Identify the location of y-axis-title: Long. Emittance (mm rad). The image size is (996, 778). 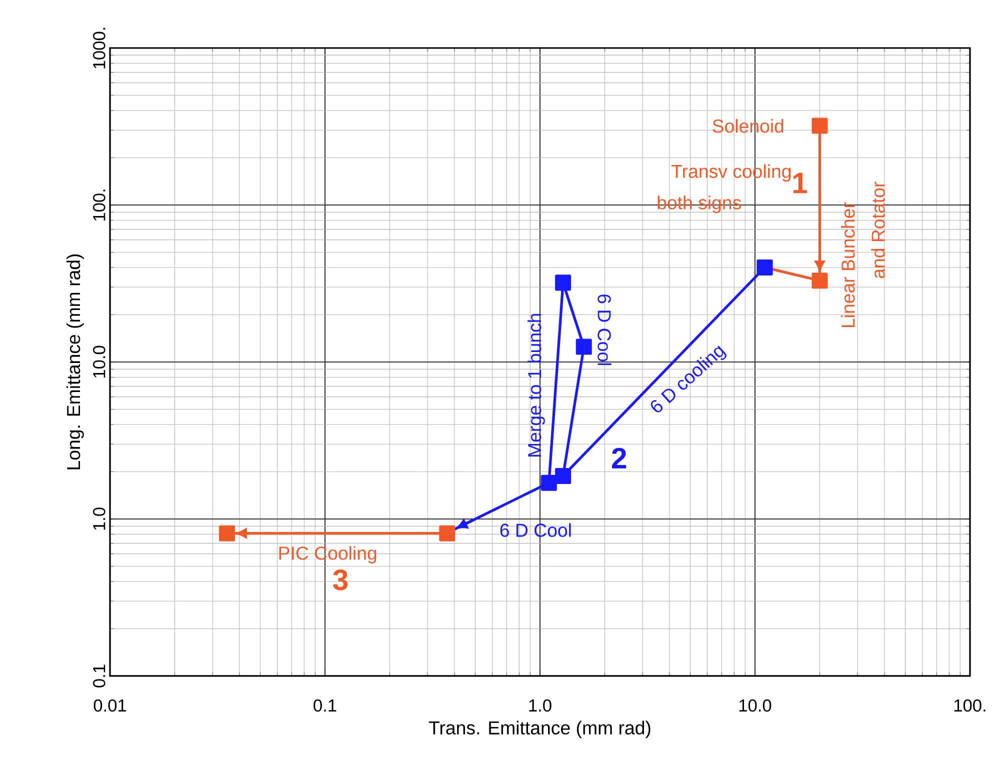
(75, 362).